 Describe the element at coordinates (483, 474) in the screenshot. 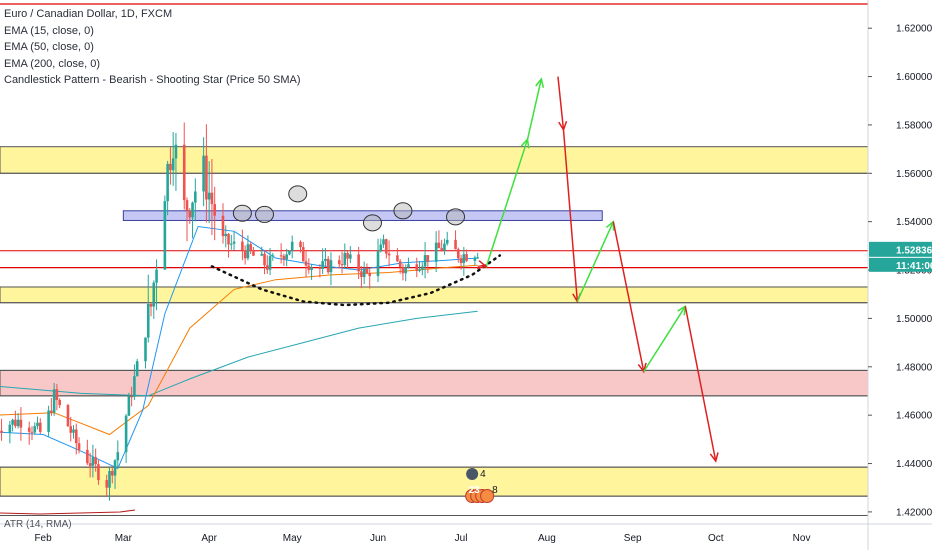

I see `event-count-upper: 4` at that location.